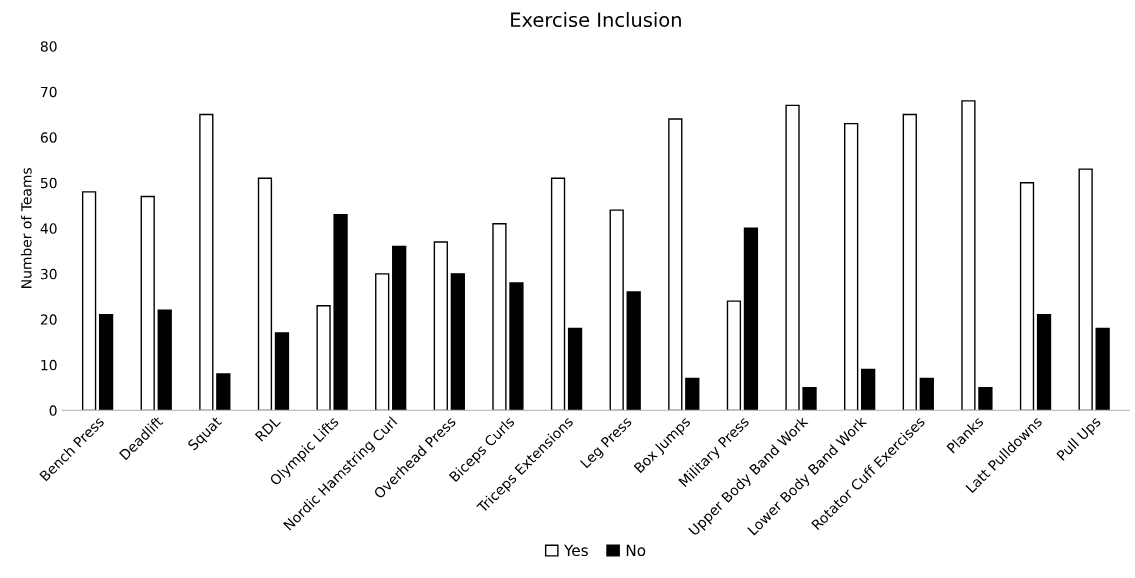  What do you see at coordinates (48, 228) in the screenshot?
I see `y-tick-label: 40` at bounding box center [48, 228].